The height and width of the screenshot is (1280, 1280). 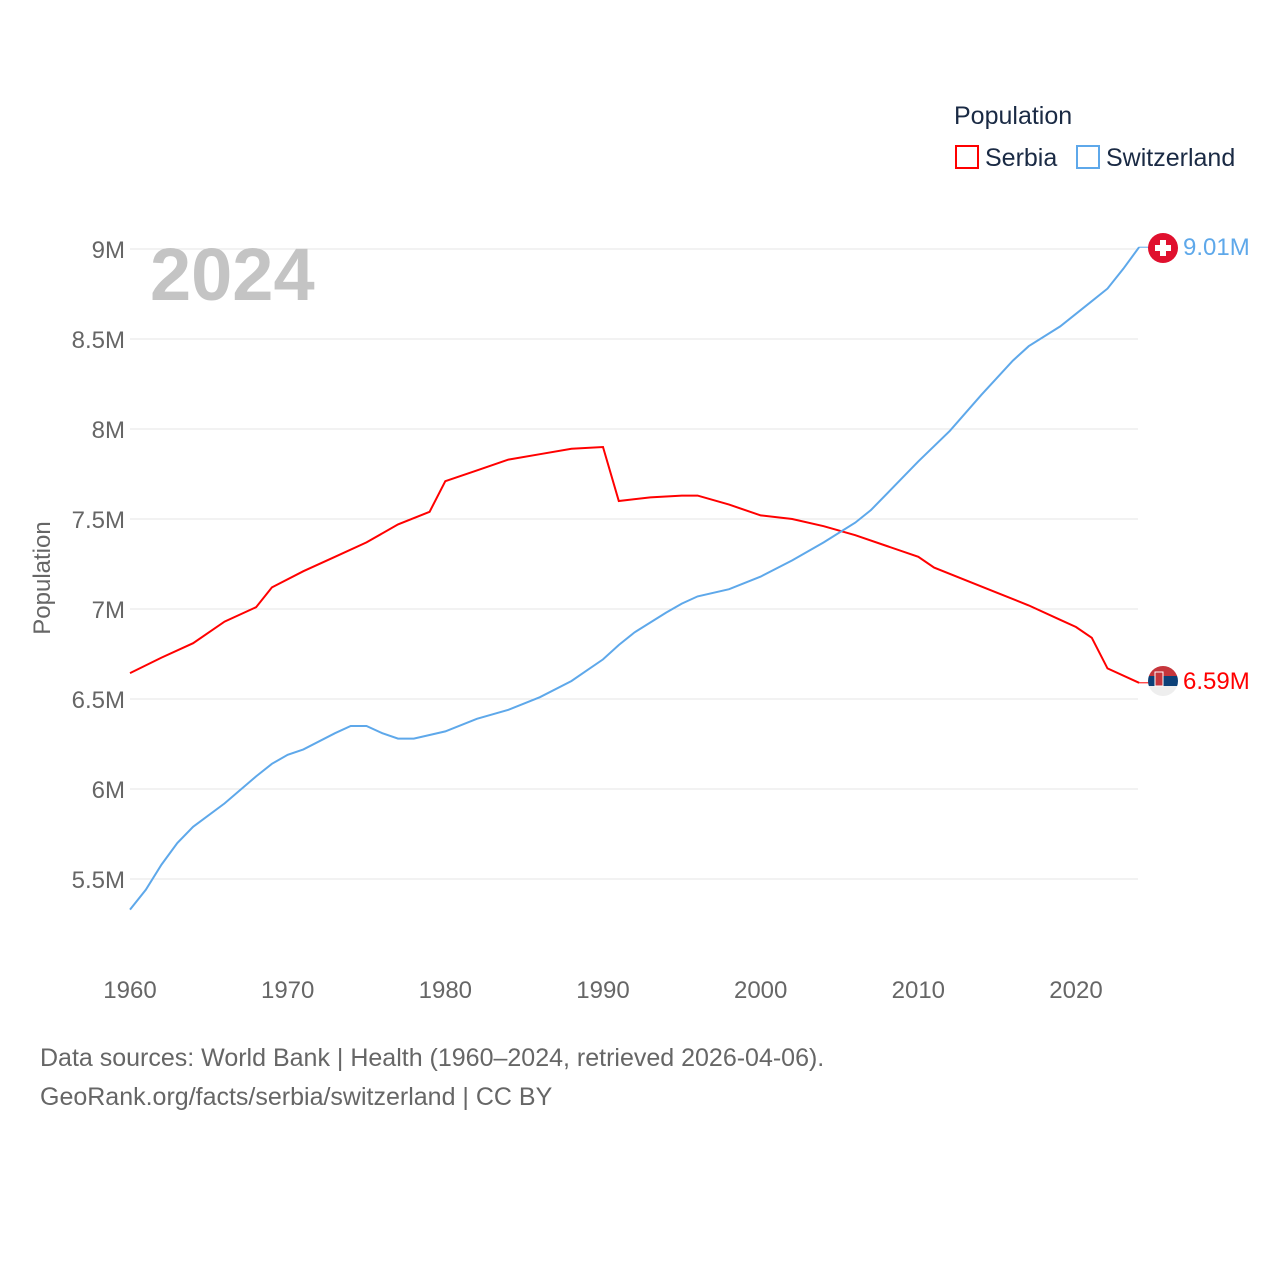 I want to click on legend-label-switzerland: Switzerland, so click(x=1170, y=158).